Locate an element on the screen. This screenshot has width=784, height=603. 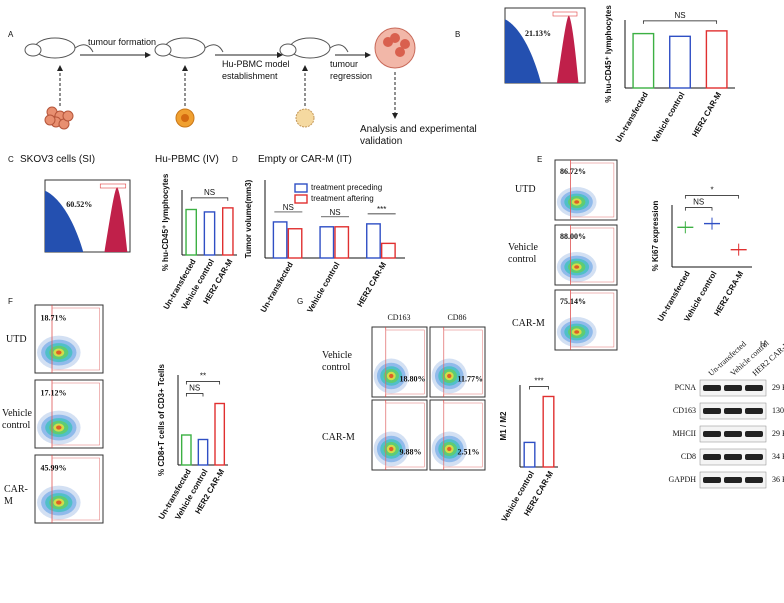
gate-percent: 21.13% is located at coordinates (538, 33).